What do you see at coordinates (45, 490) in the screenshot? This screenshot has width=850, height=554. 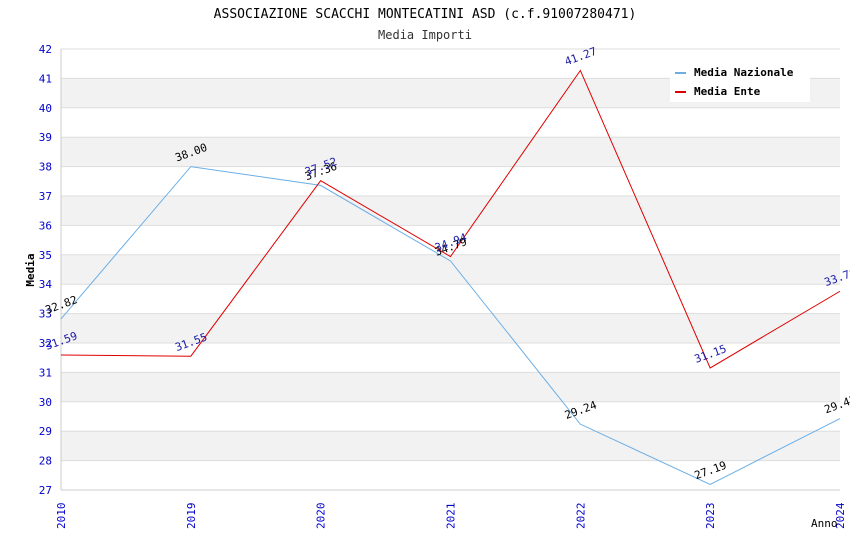 I see `y-tick-label: 27` at bounding box center [45, 490].